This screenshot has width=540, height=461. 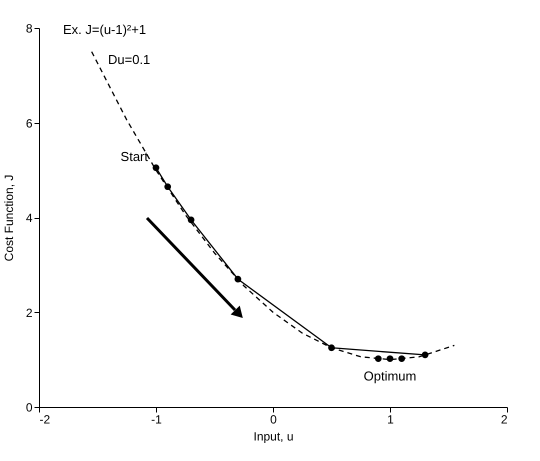 What do you see at coordinates (29, 313) in the screenshot?
I see `y-tick-label: 2` at bounding box center [29, 313].